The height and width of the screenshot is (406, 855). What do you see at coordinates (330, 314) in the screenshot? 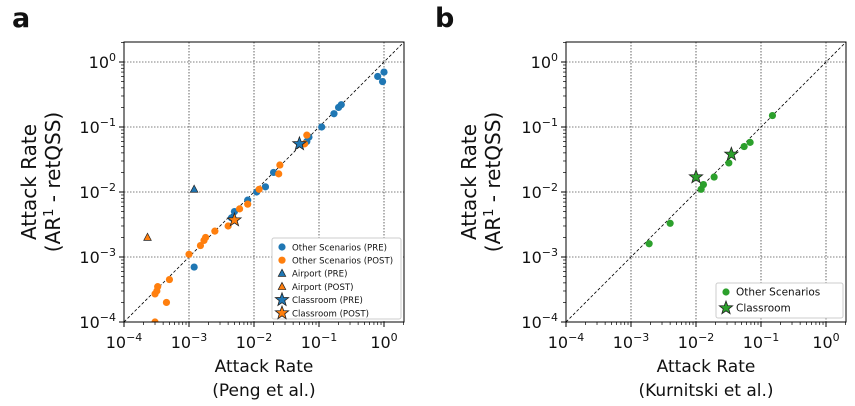
I see `legend-label: Classroom (POST)` at bounding box center [330, 314].